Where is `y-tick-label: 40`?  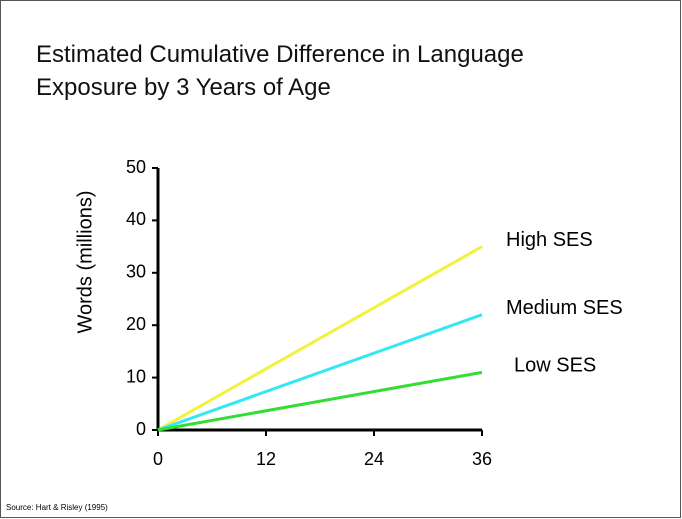
y-tick-label: 40 is located at coordinates (136, 219).